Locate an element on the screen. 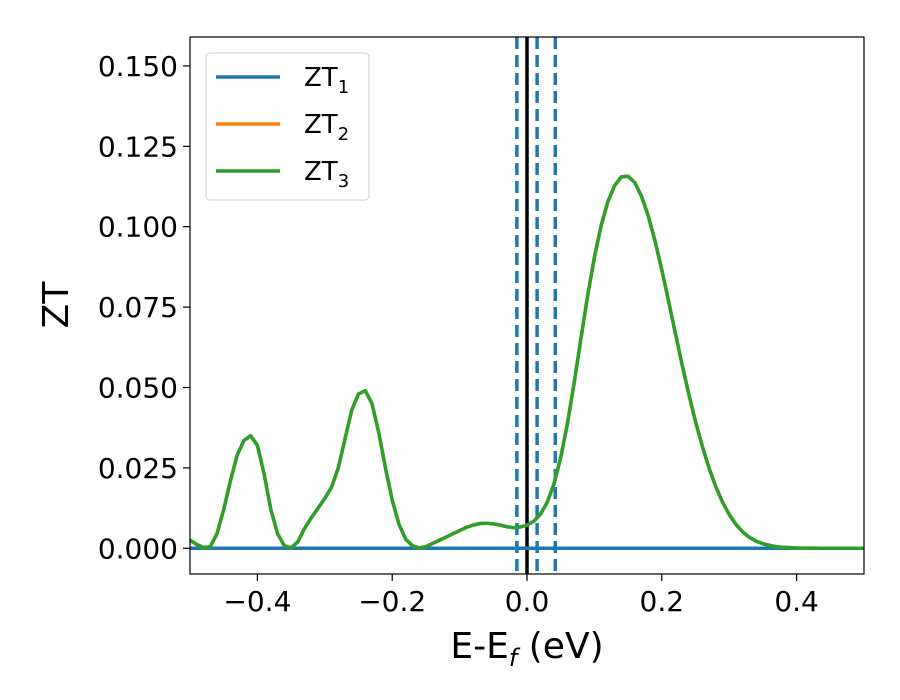 Image resolution: width=900 pixels, height=700 pixels. y-tick-label: 0.150 is located at coordinates (138, 66).